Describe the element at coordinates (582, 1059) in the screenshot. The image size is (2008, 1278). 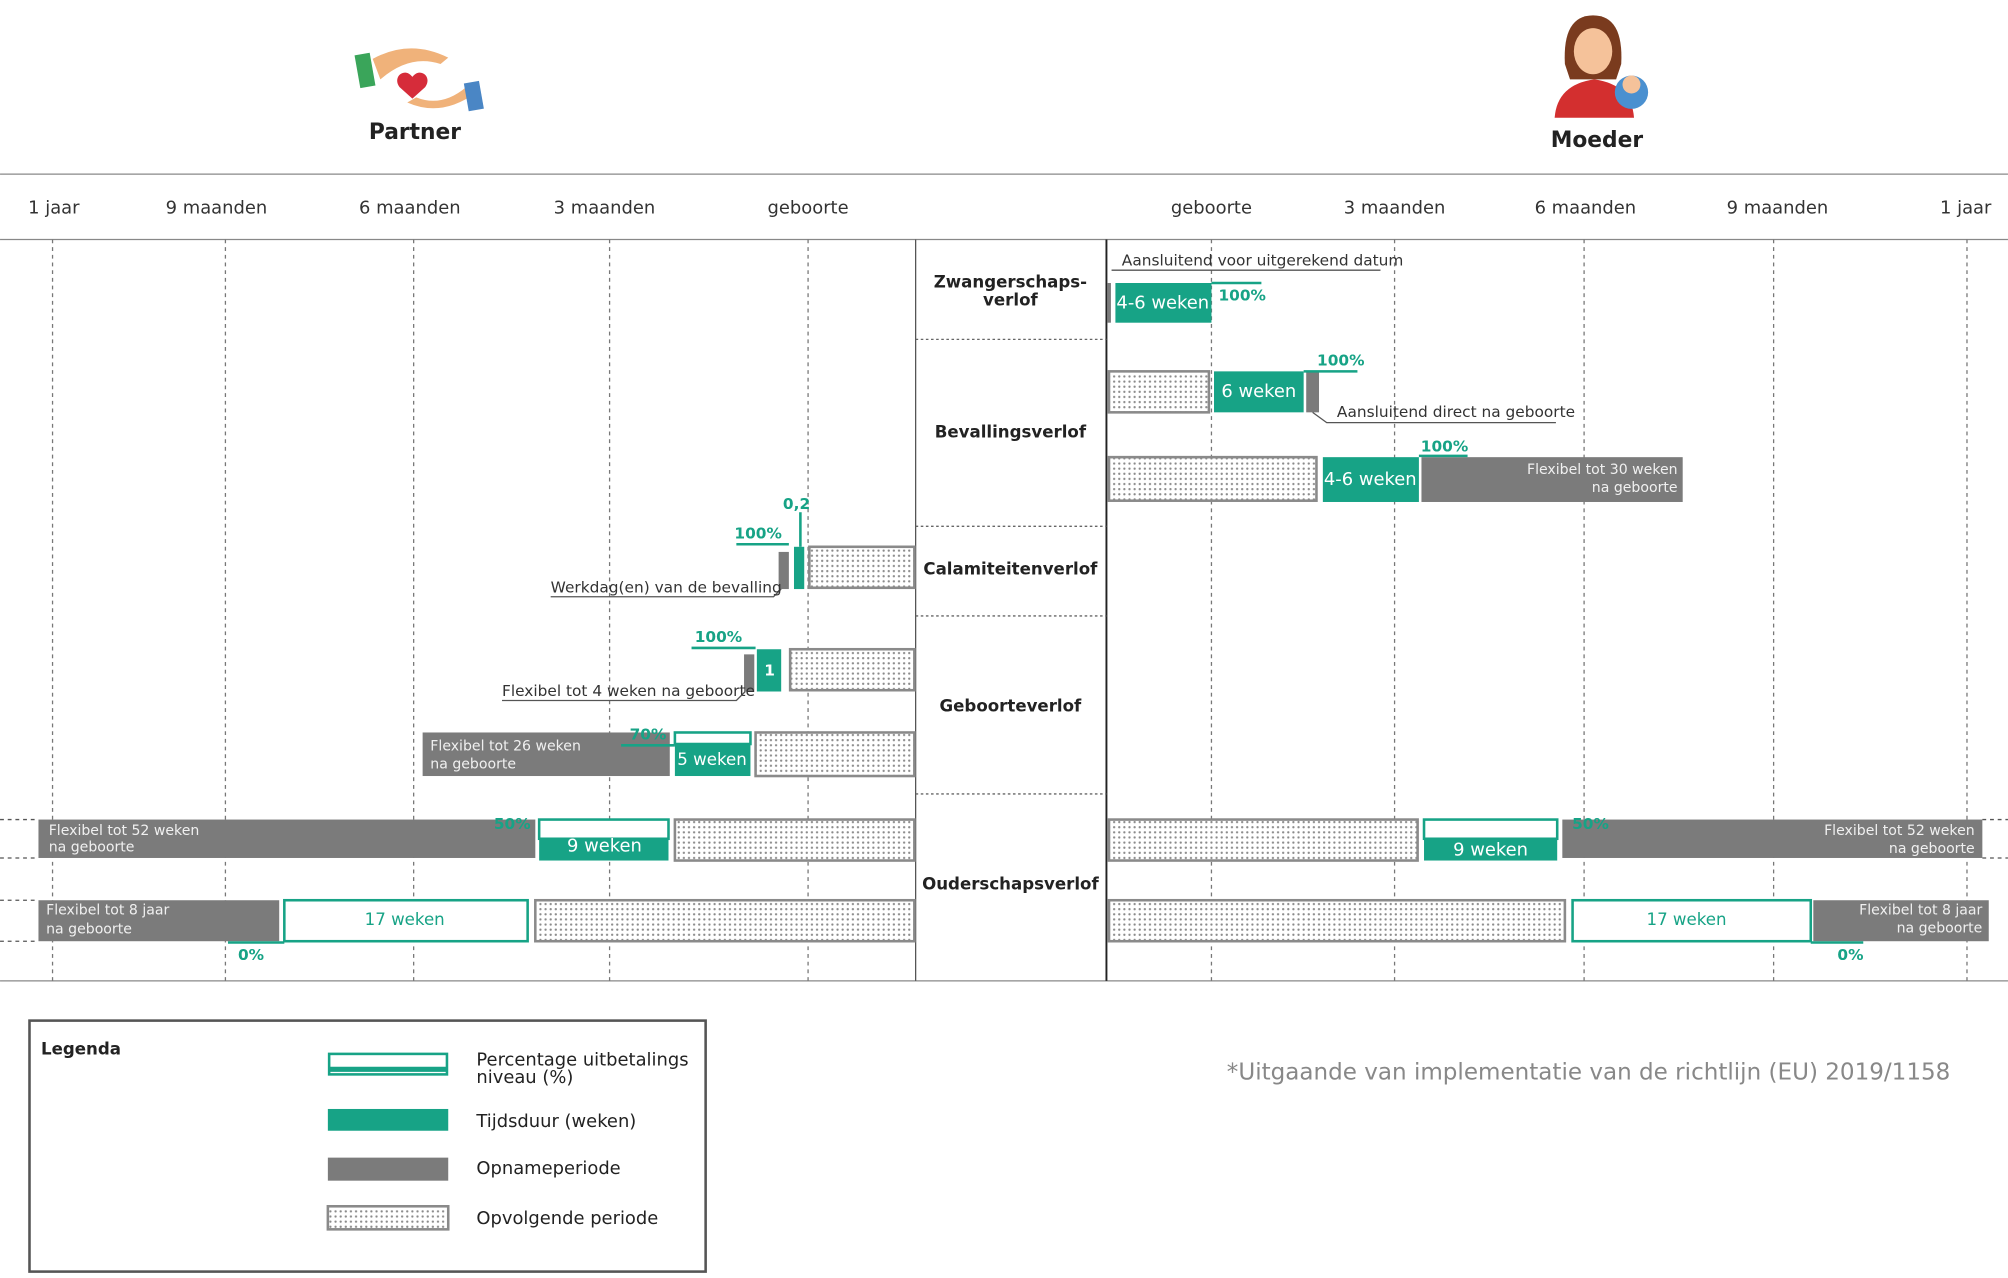
I see `legend-text: Percentage uitbetalings` at that location.